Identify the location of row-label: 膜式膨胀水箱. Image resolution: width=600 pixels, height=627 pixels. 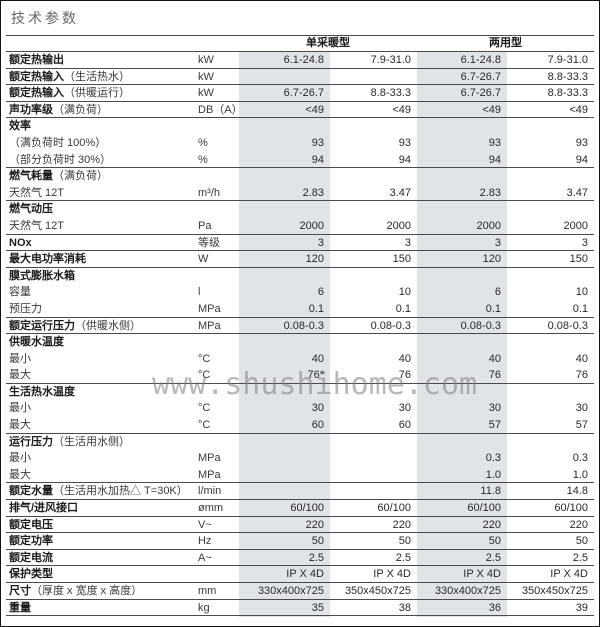
(42, 275).